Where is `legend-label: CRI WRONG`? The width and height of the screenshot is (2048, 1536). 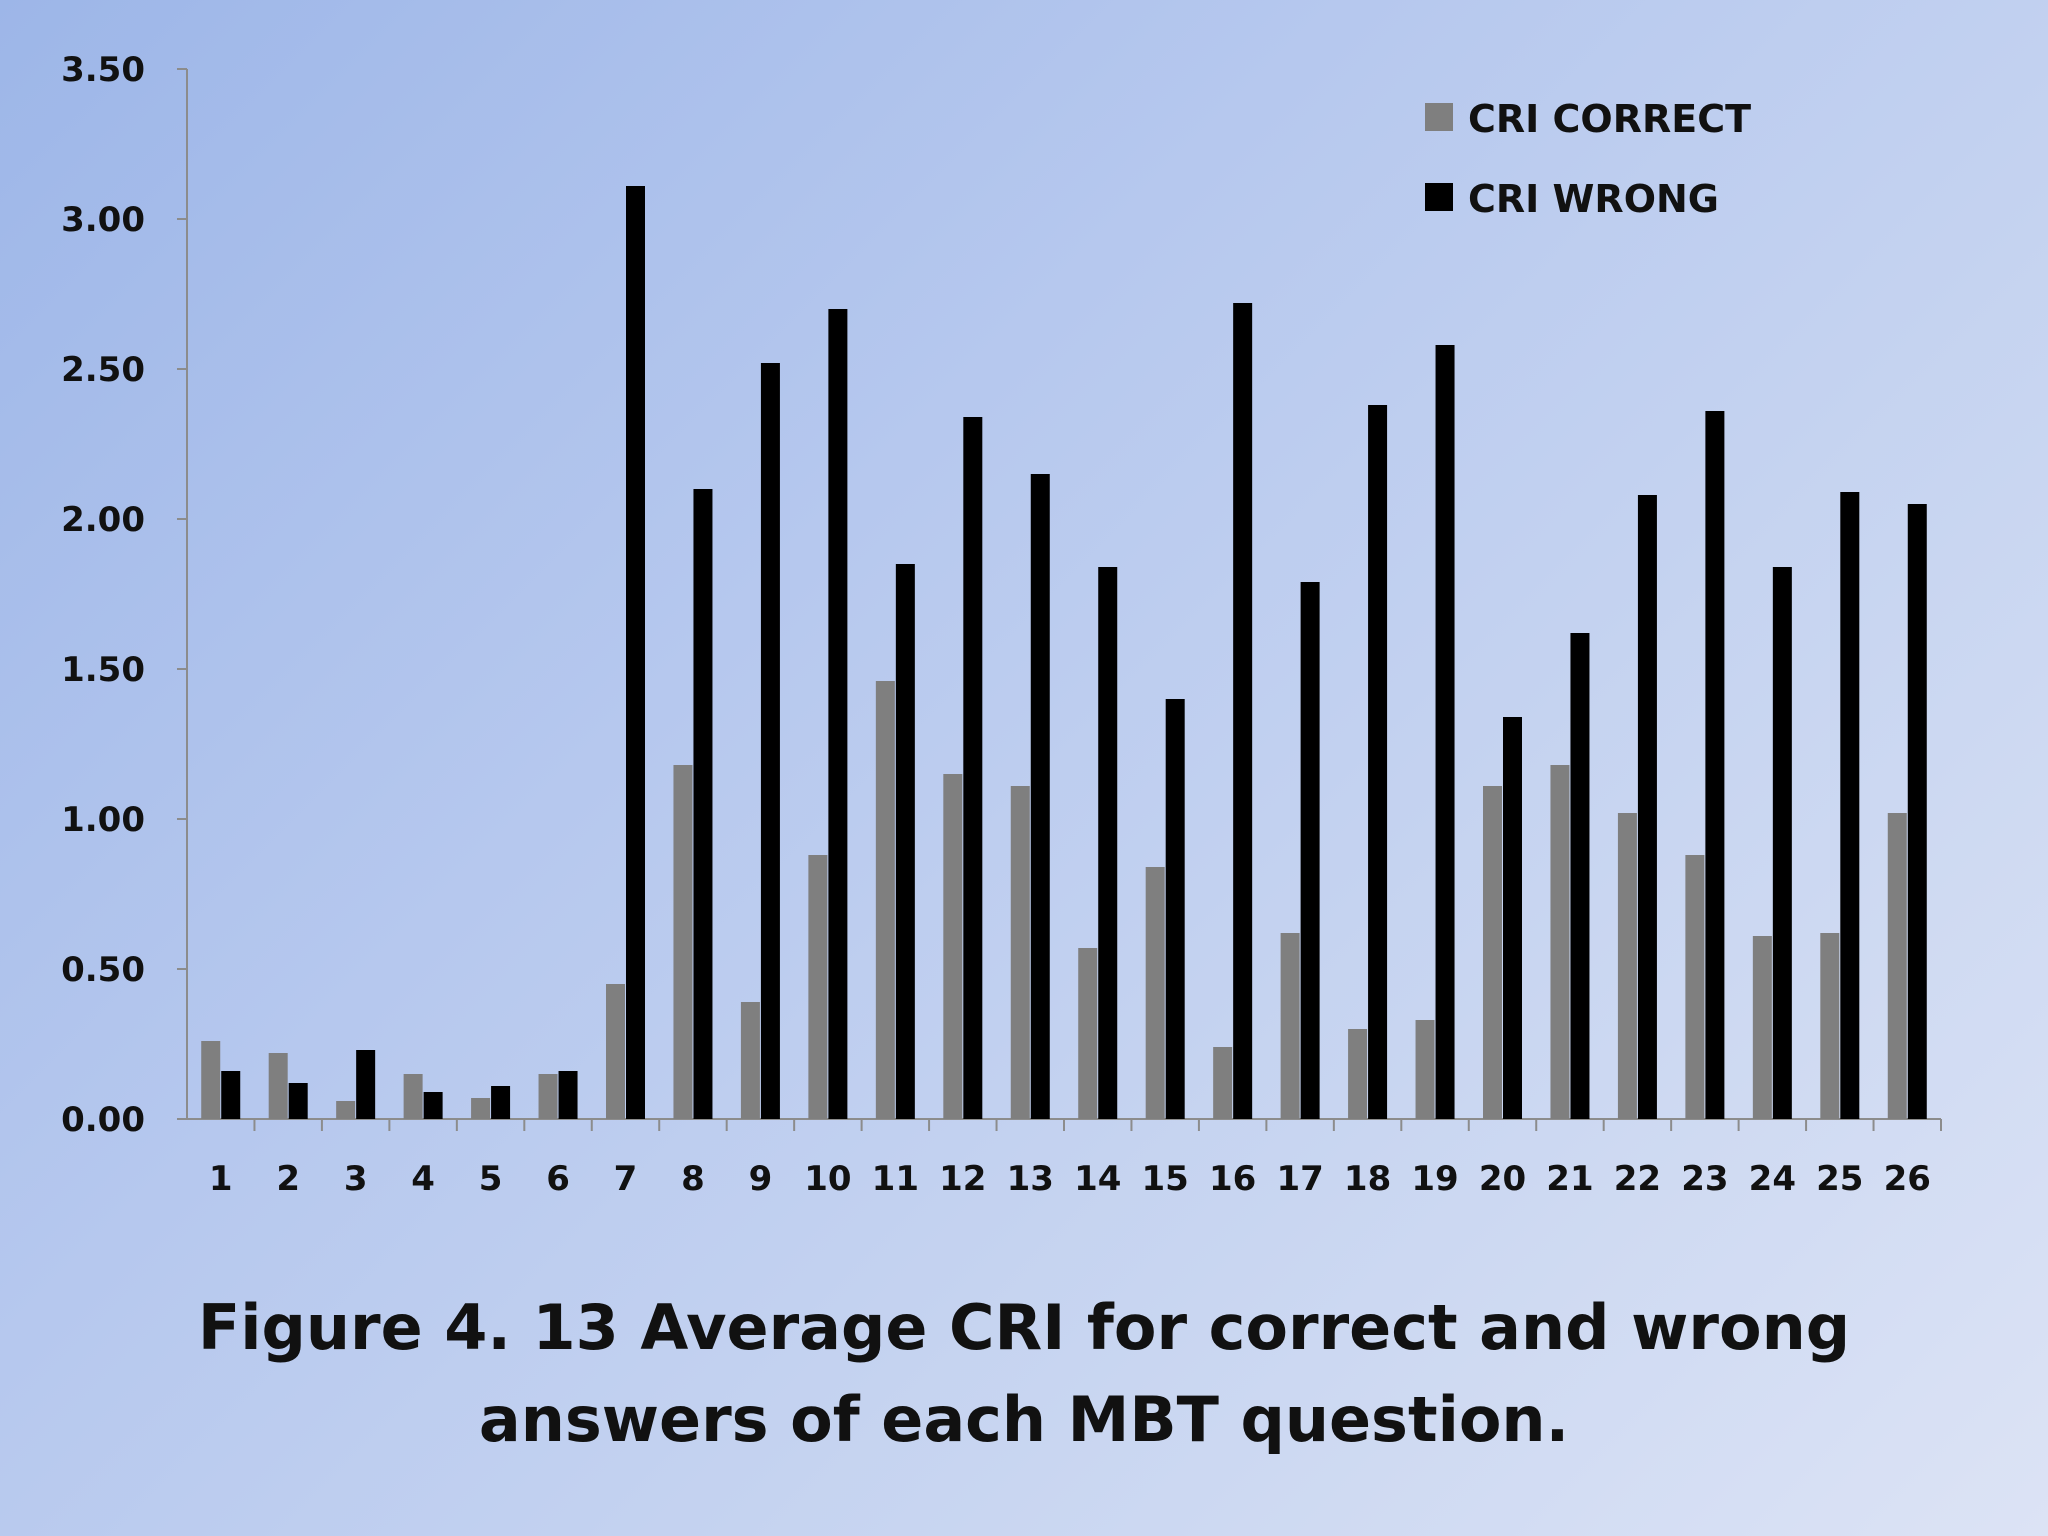
legend-label: CRI WRONG is located at coordinates (1593, 199).